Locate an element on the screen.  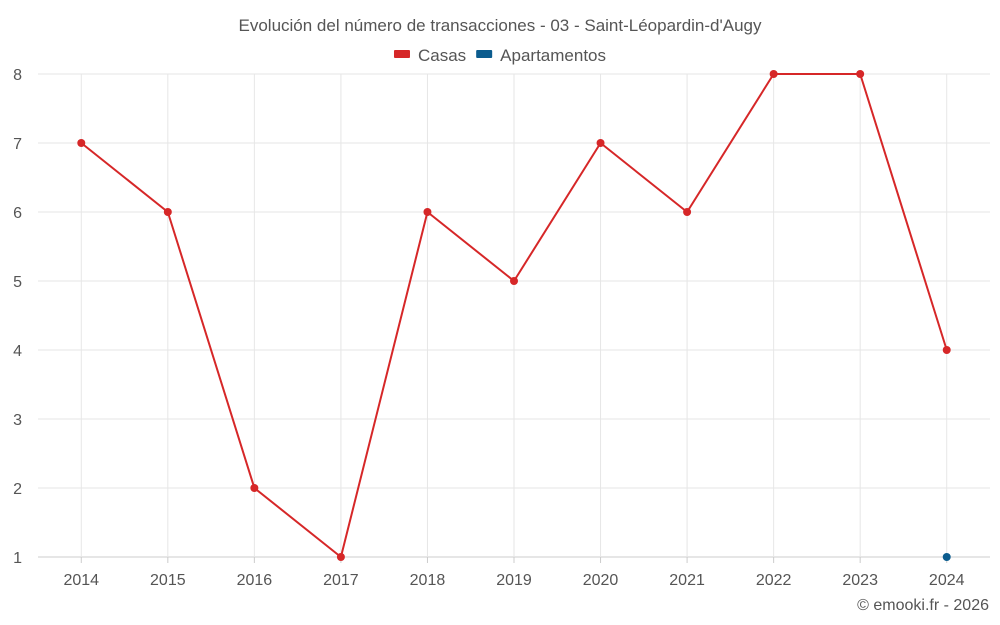
legend: Casas Apartamentos is located at coordinates (499, 55).